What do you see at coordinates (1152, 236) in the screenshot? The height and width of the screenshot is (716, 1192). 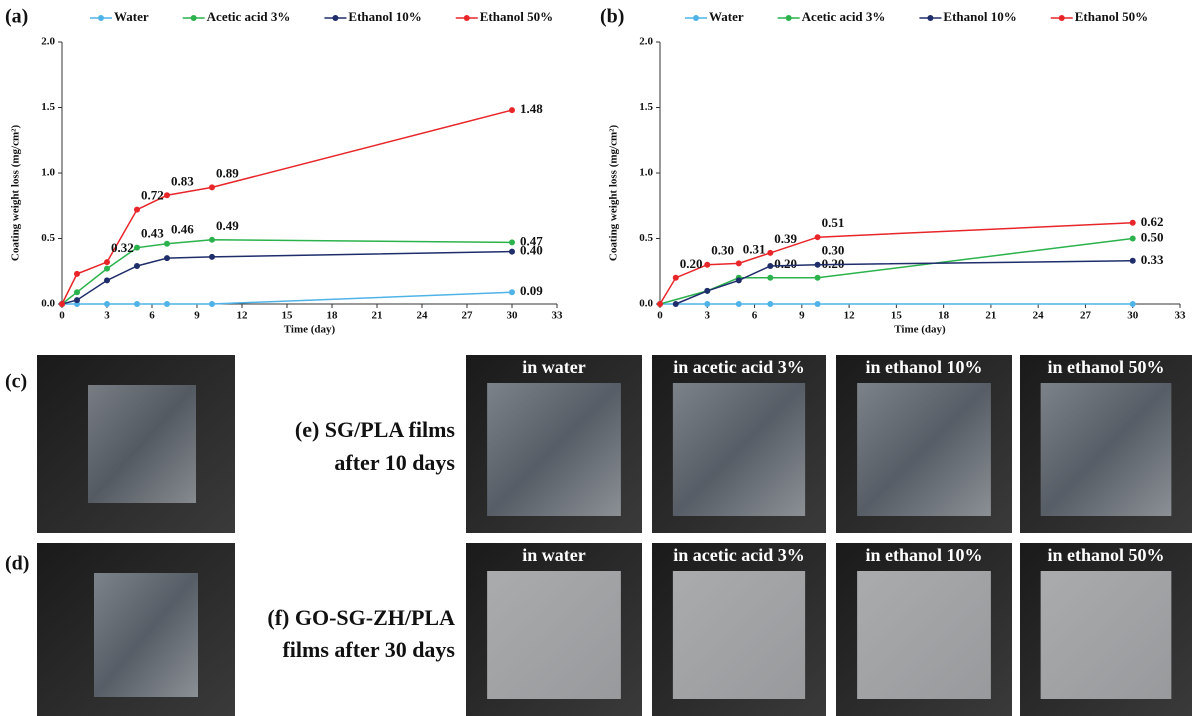 I see `data-label: 0.50` at bounding box center [1152, 236].